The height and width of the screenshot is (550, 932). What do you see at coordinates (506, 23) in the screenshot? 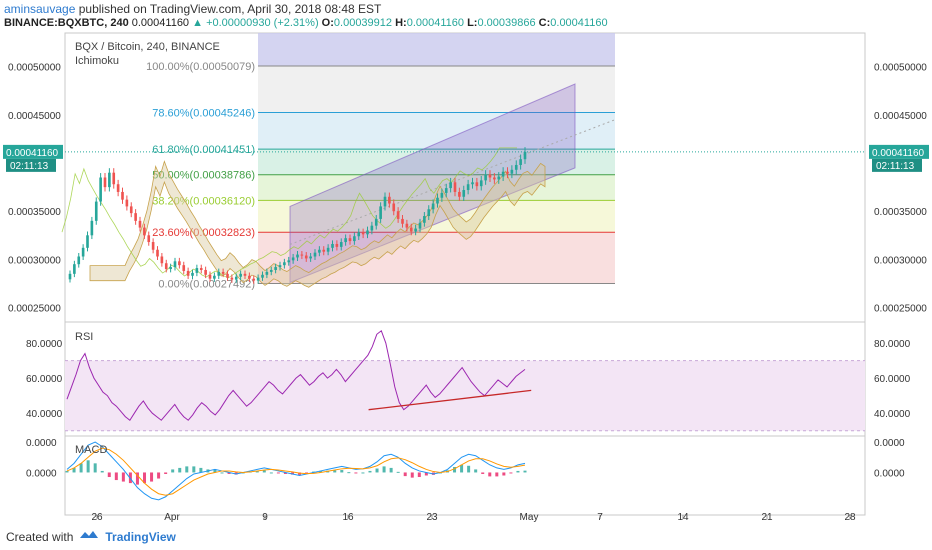
I see `low-value: 0.00039866` at bounding box center [506, 23].